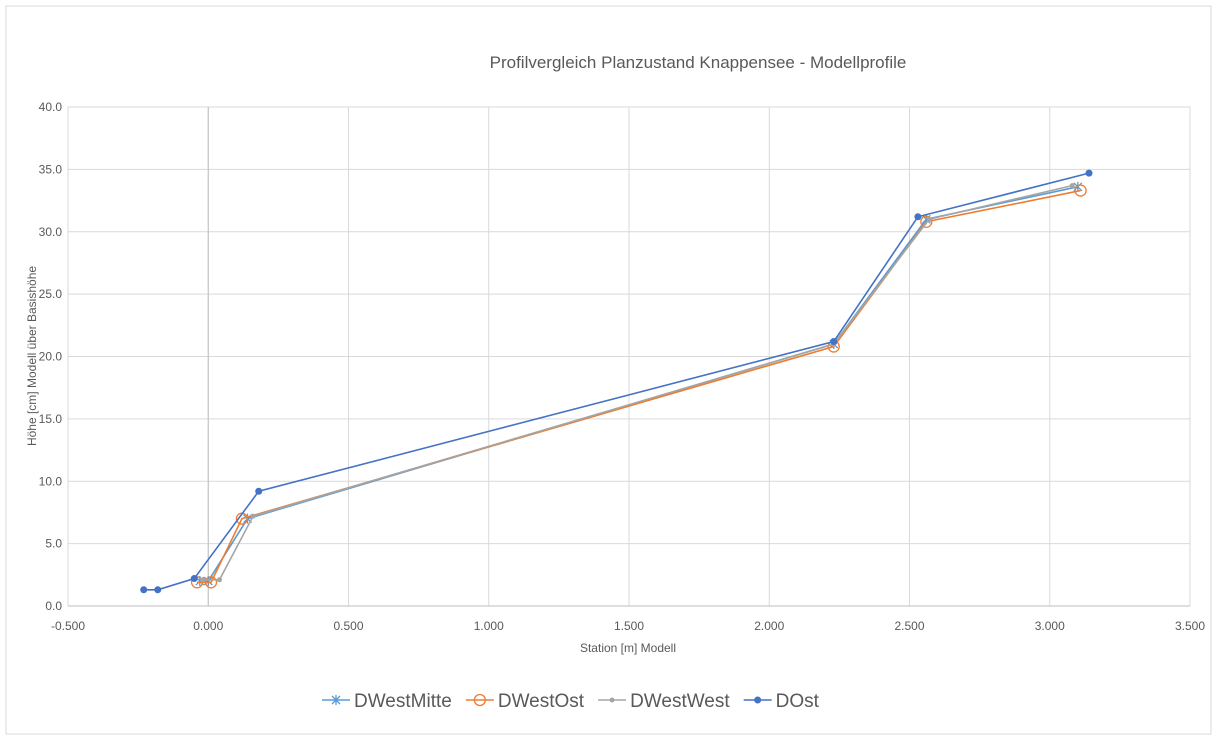 This screenshot has height=745, width=1217. What do you see at coordinates (208, 626) in the screenshot?
I see `x-tick-label: 0.000` at bounding box center [208, 626].